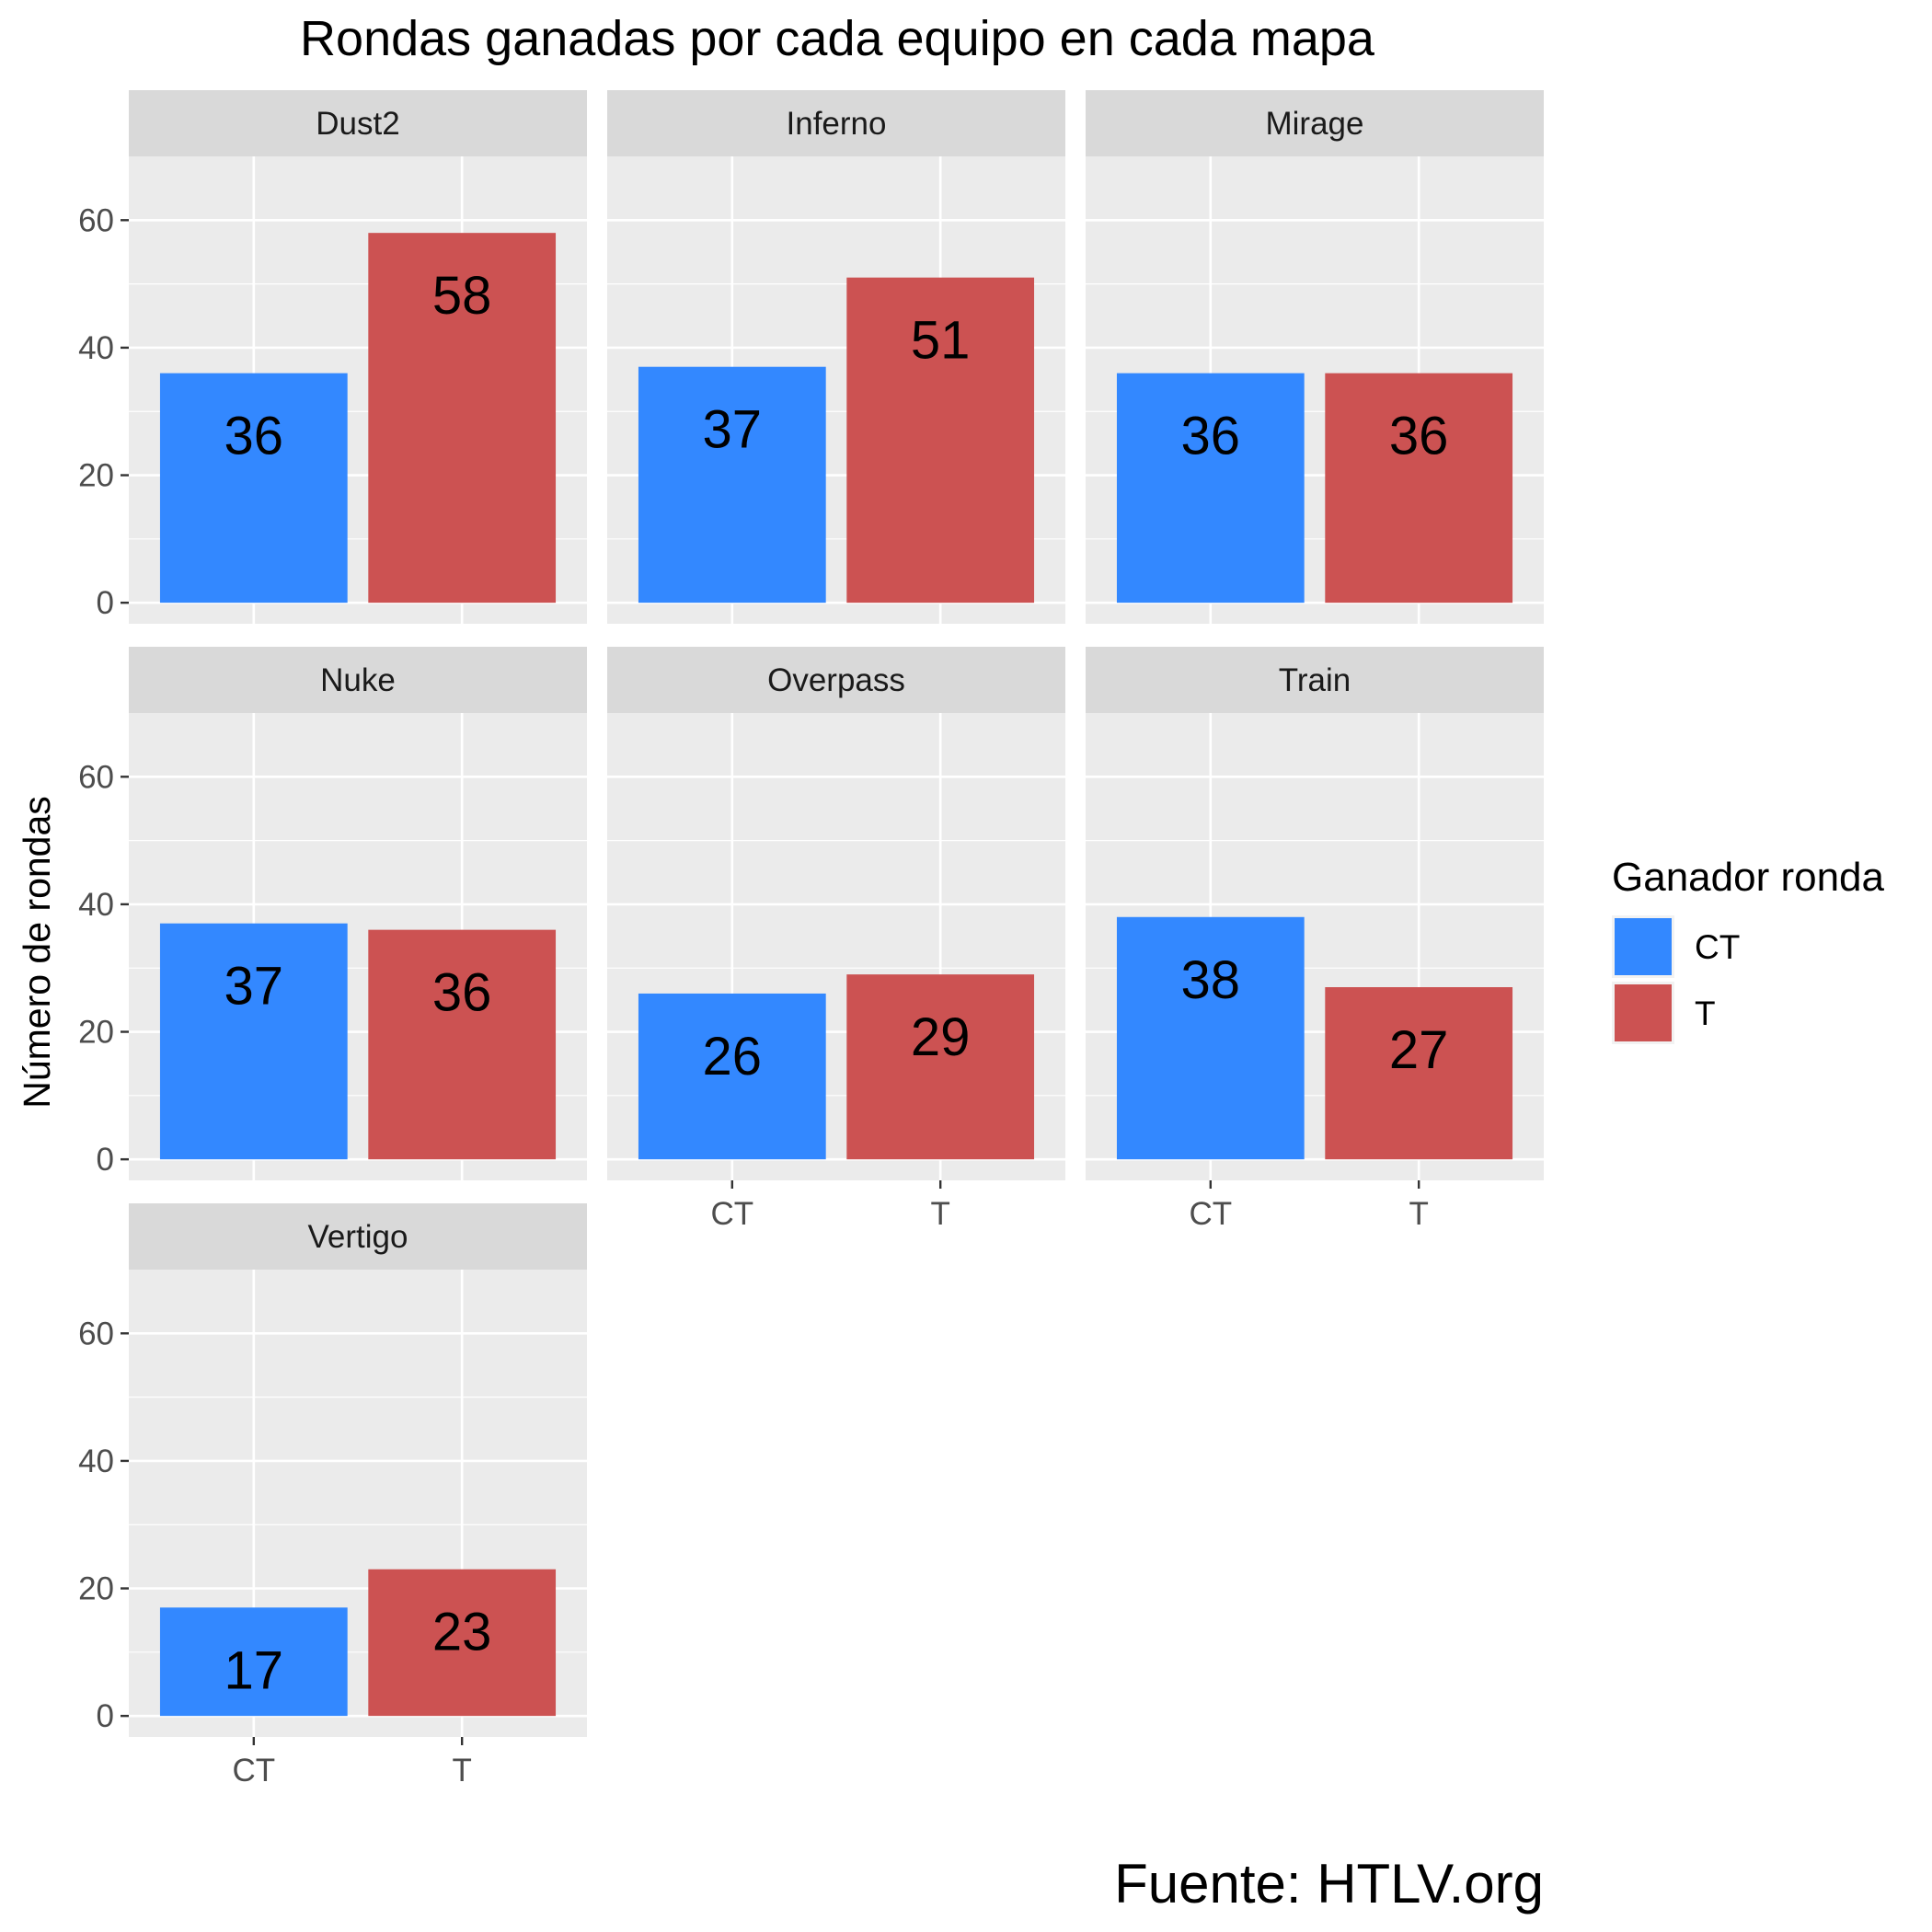 This screenshot has width=1932, height=1932. What do you see at coordinates (1210, 488) in the screenshot?
I see `bar-mirage-ct` at bounding box center [1210, 488].